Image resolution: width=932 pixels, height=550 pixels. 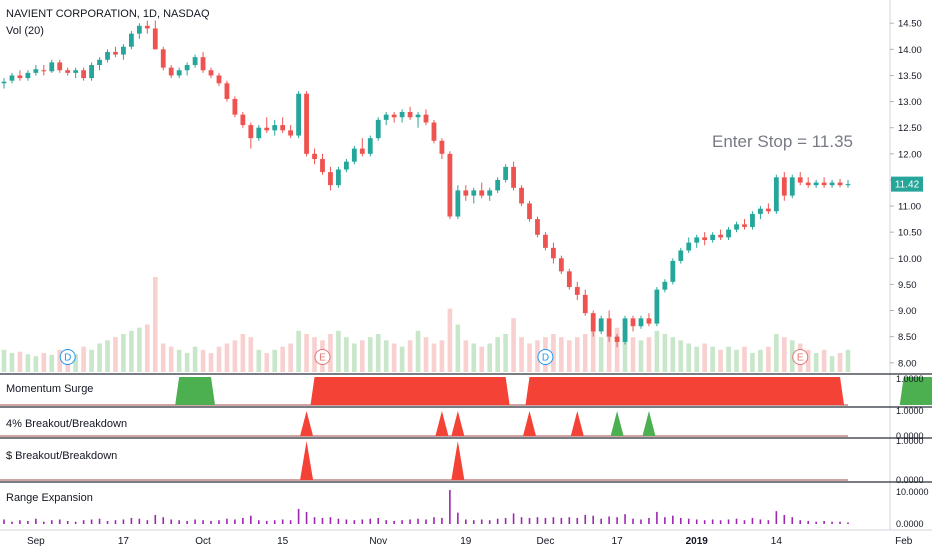 I want to click on last-price-tag: 11.42, so click(x=907, y=184).